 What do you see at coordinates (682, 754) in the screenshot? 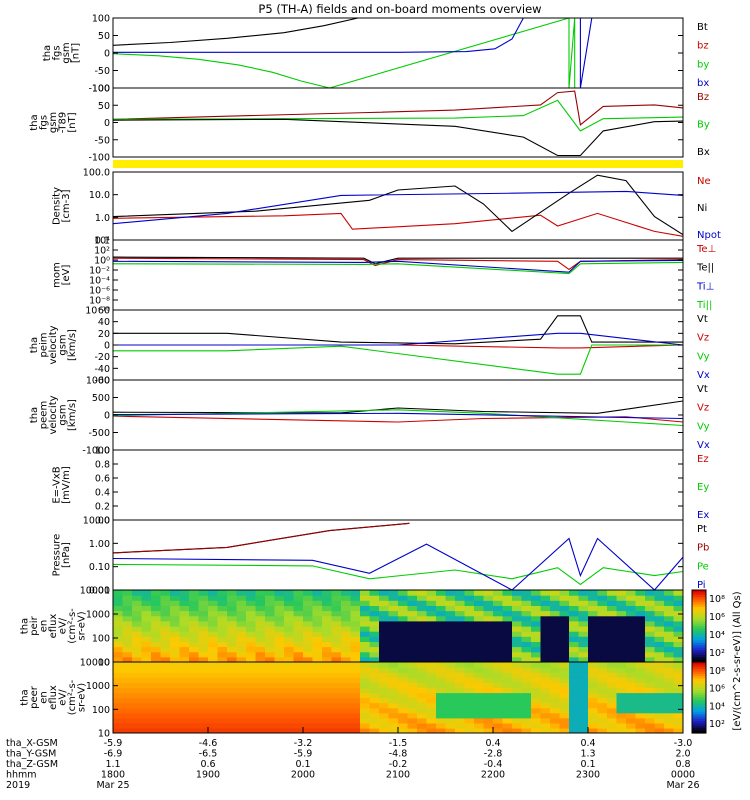
I see `x-tick-label: 2.0` at bounding box center [682, 754].